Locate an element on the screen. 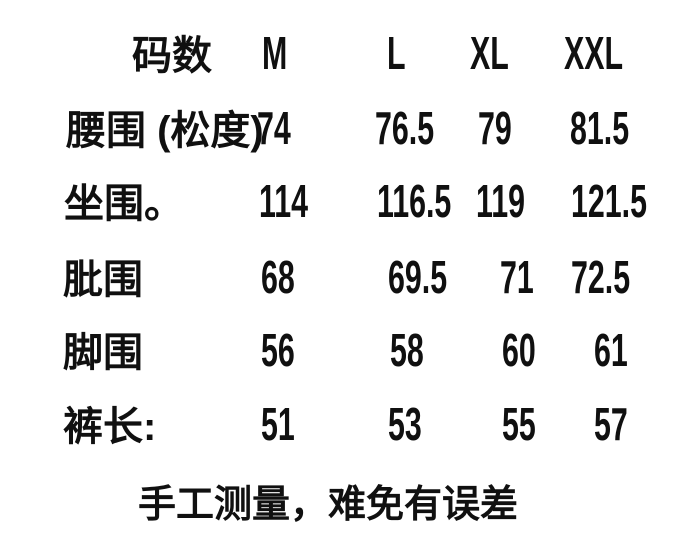 This screenshot has height=554, width=700. measurement-disclaimer: 手工测量，难免有误差 is located at coordinates (328, 505).